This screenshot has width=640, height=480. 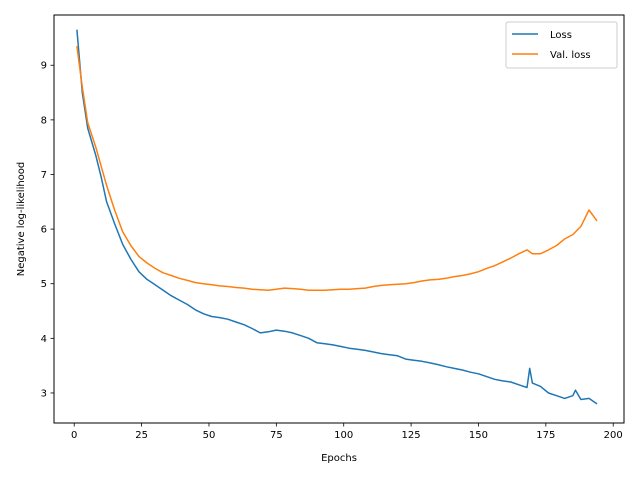 I want to click on x-tick-label: 75, so click(x=276, y=435).